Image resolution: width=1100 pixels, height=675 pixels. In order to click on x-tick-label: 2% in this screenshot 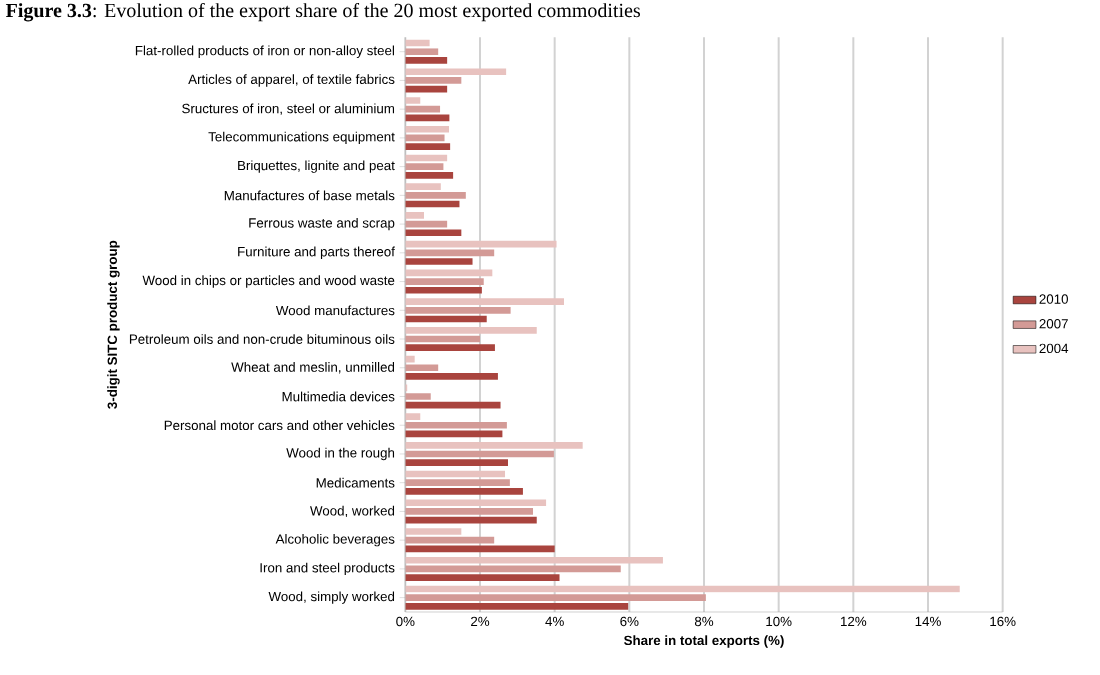, I will do `click(480, 621)`.